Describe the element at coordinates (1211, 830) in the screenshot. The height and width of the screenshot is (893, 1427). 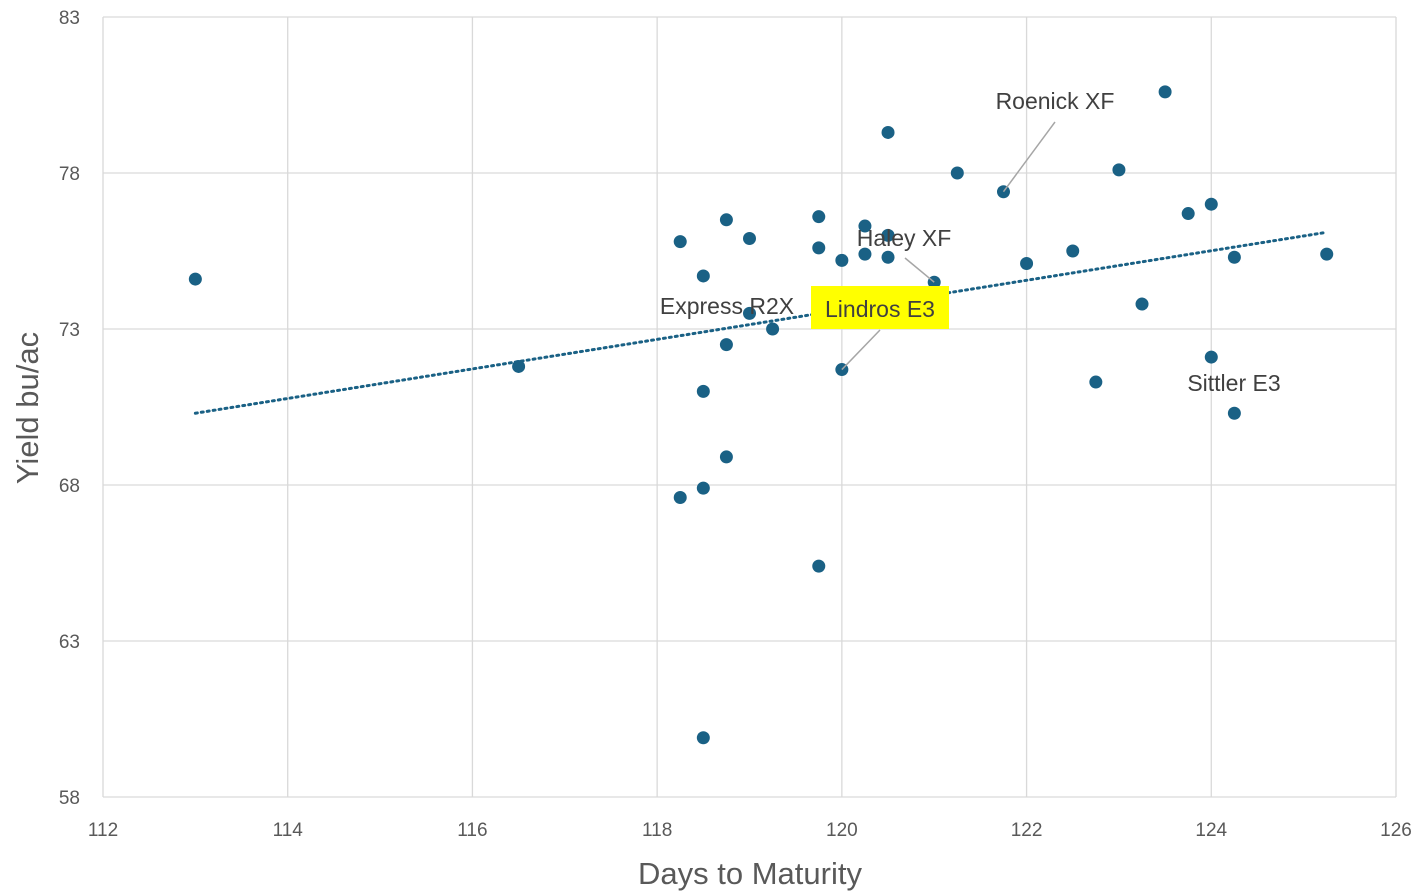
I see `x-tick-label: 124` at that location.